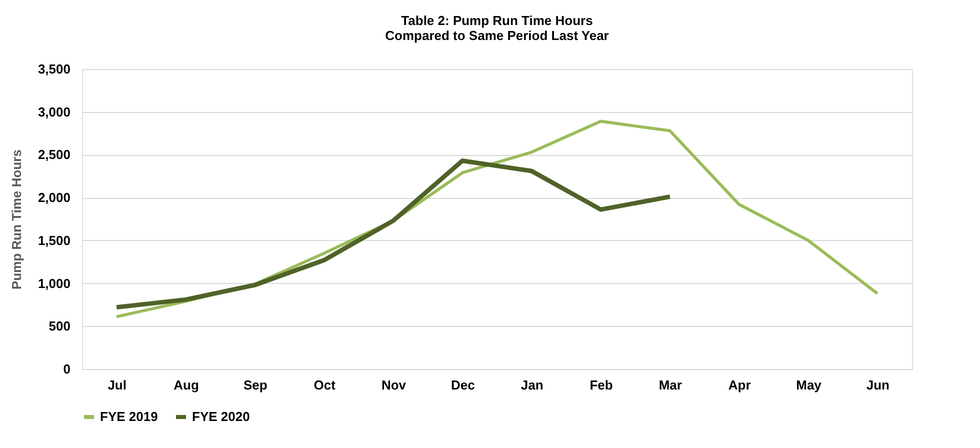 This screenshot has height=448, width=980. What do you see at coordinates (878, 385) in the screenshot?
I see `x-tick-label: Jun` at bounding box center [878, 385].